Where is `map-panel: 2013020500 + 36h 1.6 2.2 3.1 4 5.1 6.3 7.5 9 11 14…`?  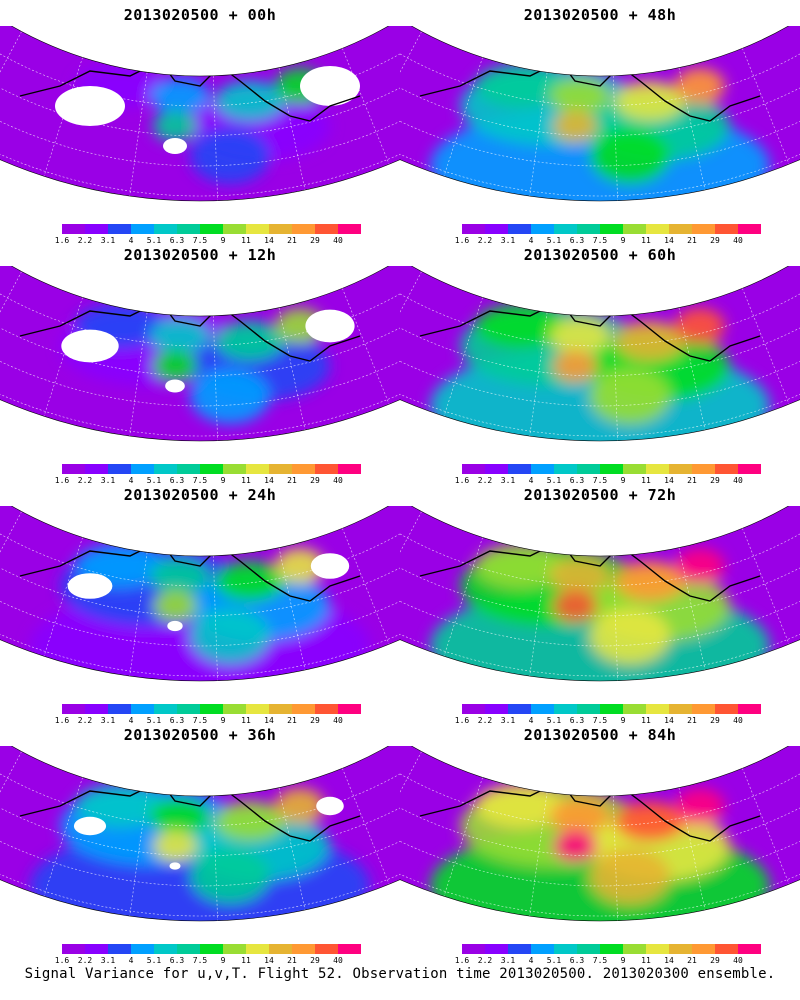
map-panel: 2013020500 + 36h 1.6 2.2 3.1 4 5.1 6.3 7.5 9 11 14… is located at coordinates (200, 842).